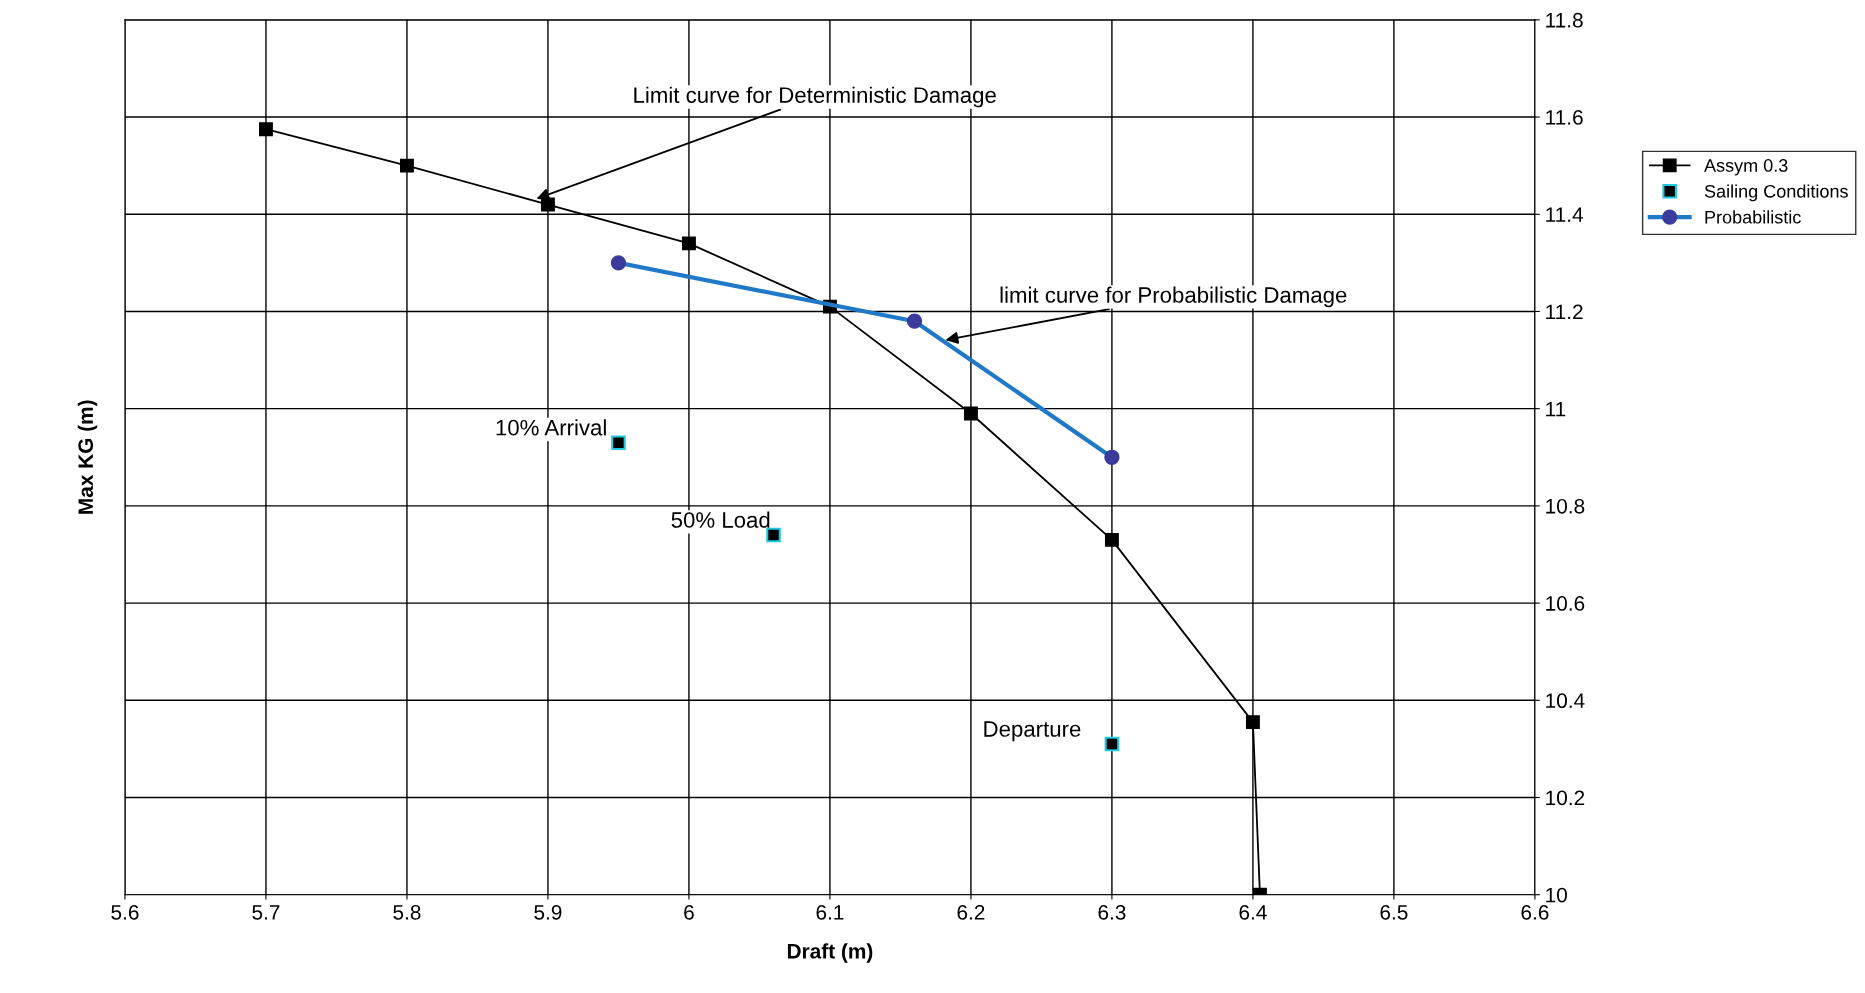  Describe the element at coordinates (689, 912) in the screenshot. I see `x-tick-label: 6` at that location.